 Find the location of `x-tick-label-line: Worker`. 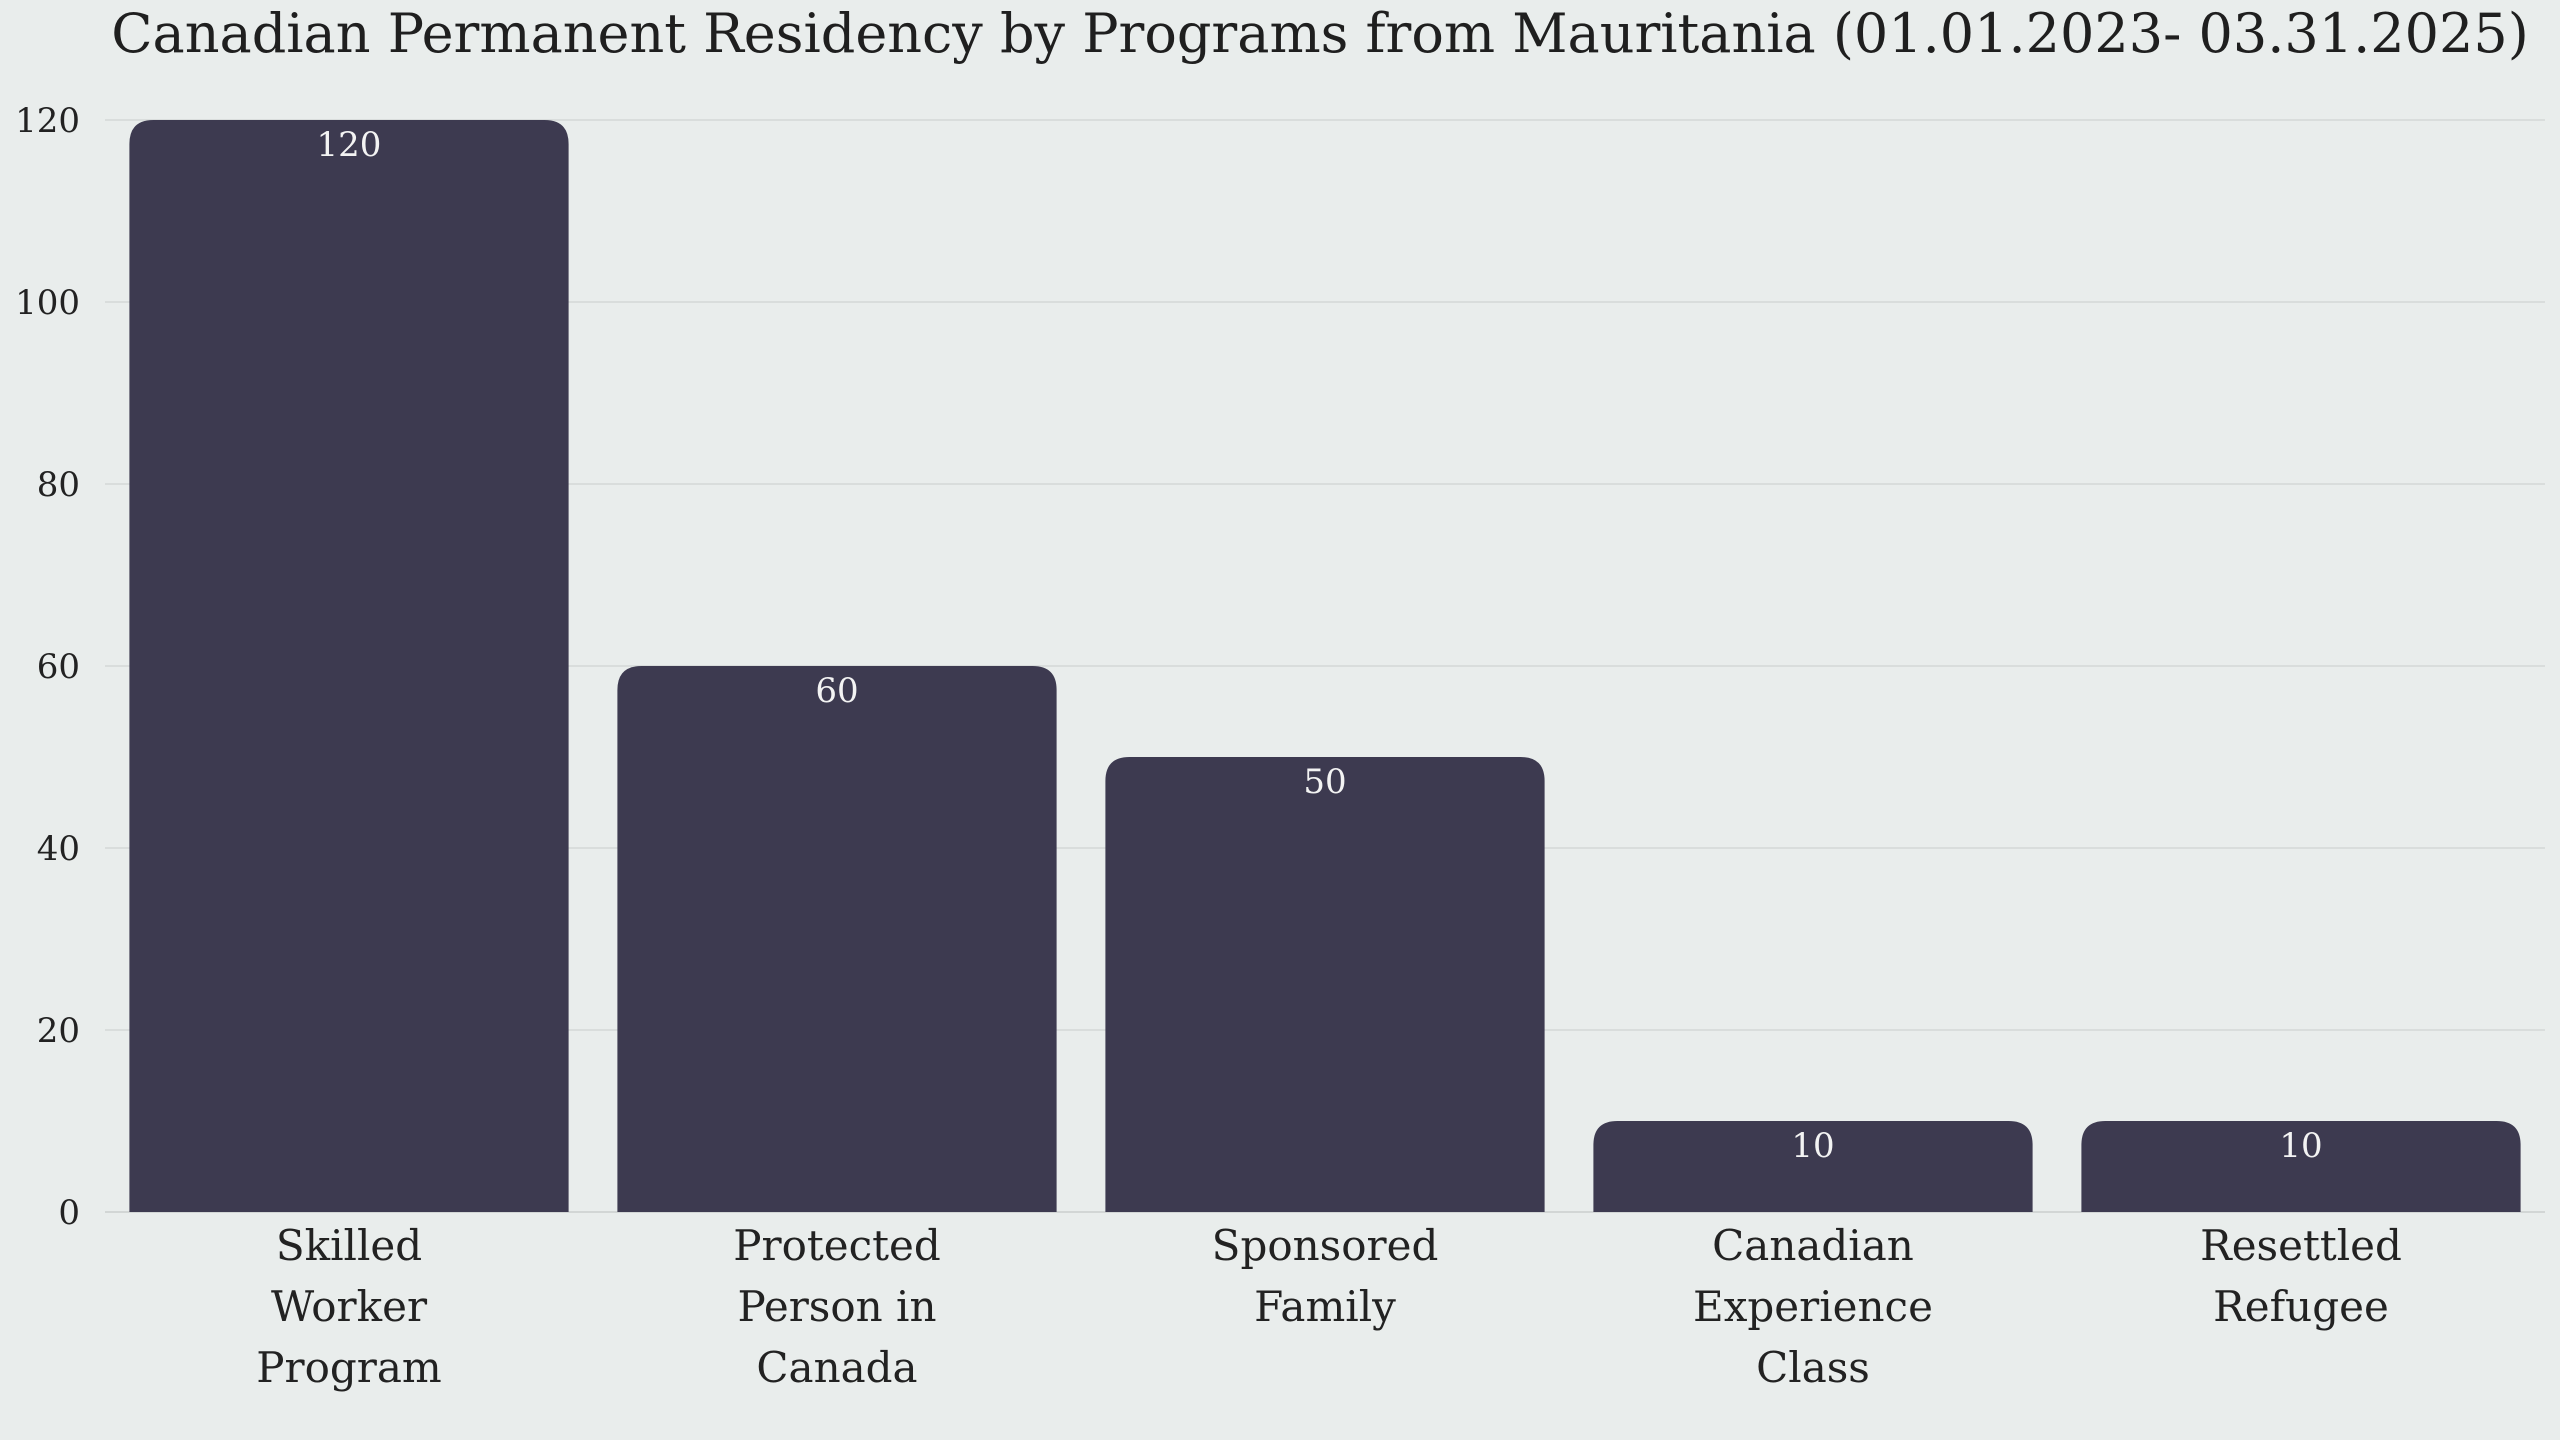

x-tick-label-line: Worker is located at coordinates (349, 1306).